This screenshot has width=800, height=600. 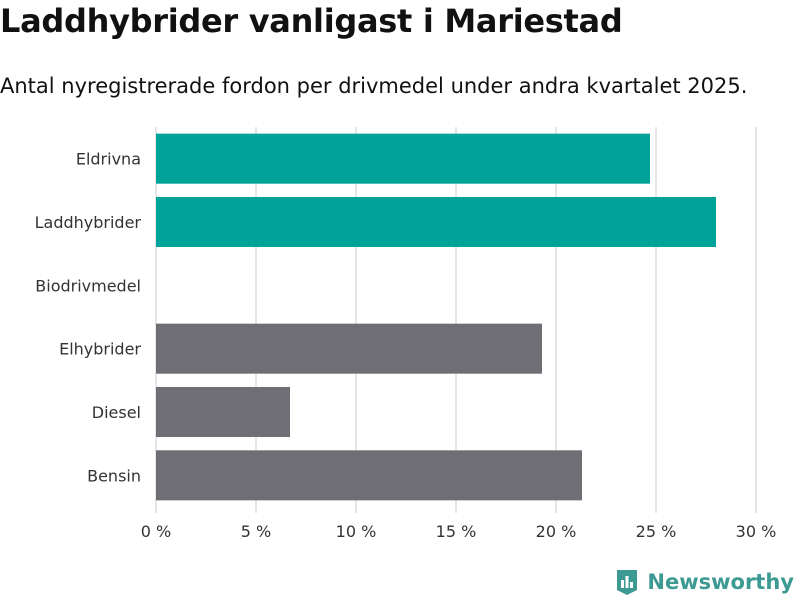 I want to click on chart-title: Laddhybrider vanligast i Mariestad, so click(x=311, y=21).